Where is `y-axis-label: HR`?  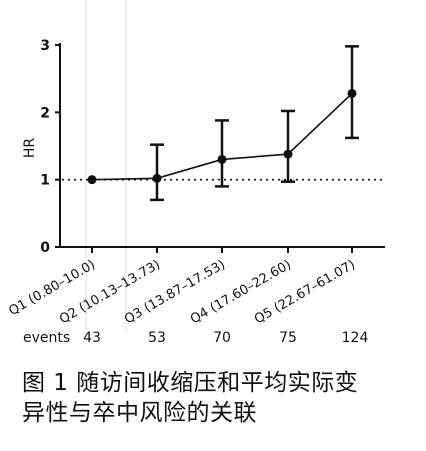 y-axis-label: HR is located at coordinates (30, 148).